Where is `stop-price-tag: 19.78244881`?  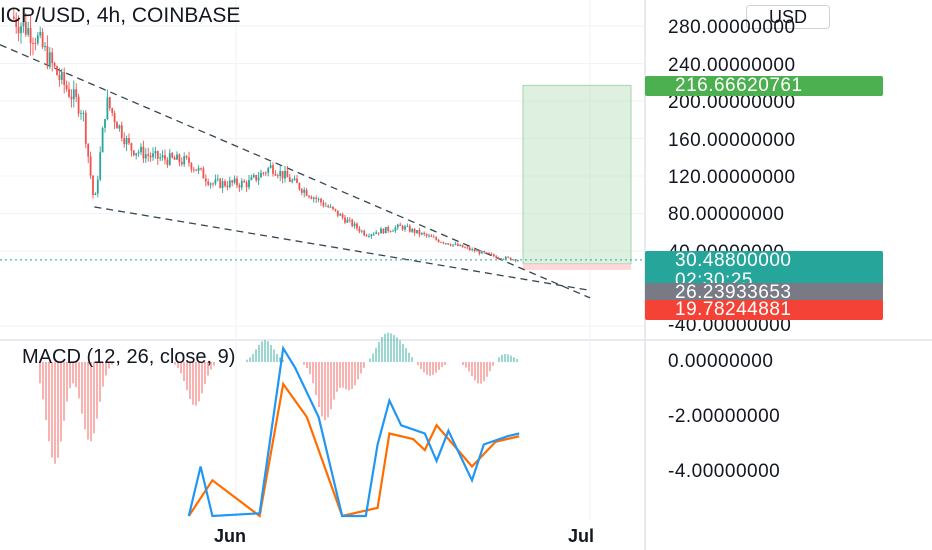 stop-price-tag: 19.78244881 is located at coordinates (764, 310).